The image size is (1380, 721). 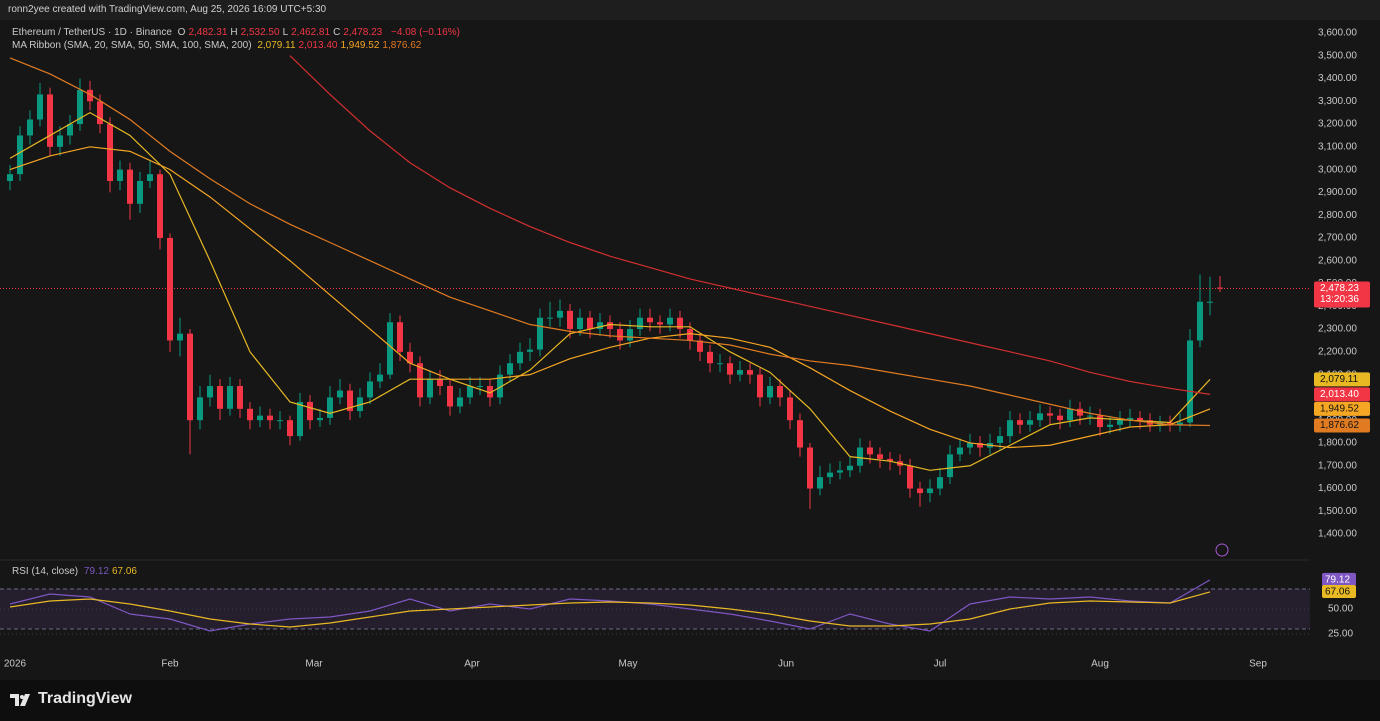 I want to click on ohlc-key: H, so click(x=234, y=32).